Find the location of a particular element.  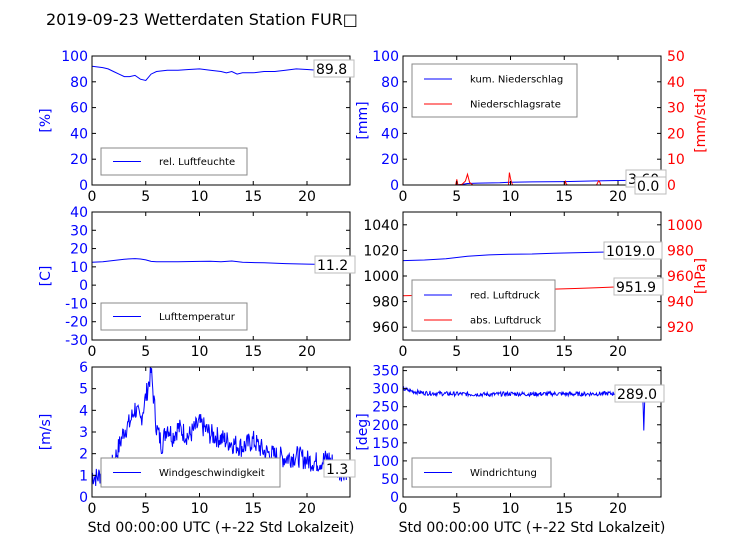

legend-label: abs. Luftdruck is located at coordinates (505, 321).